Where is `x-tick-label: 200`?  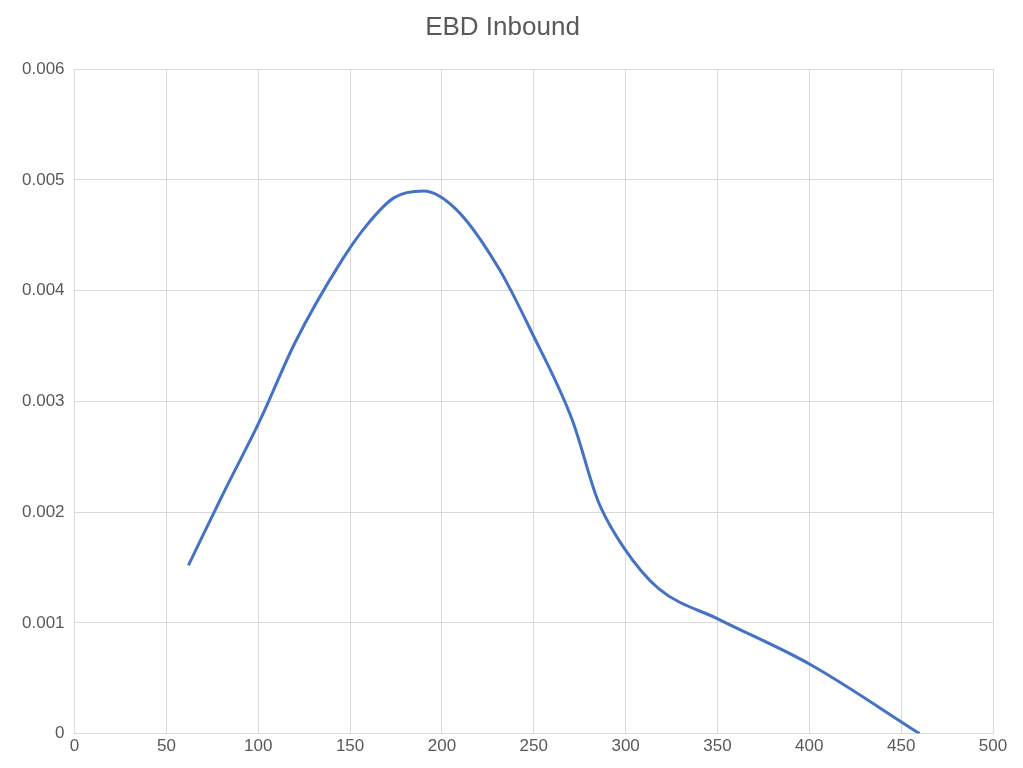 x-tick-label: 200 is located at coordinates (442, 746).